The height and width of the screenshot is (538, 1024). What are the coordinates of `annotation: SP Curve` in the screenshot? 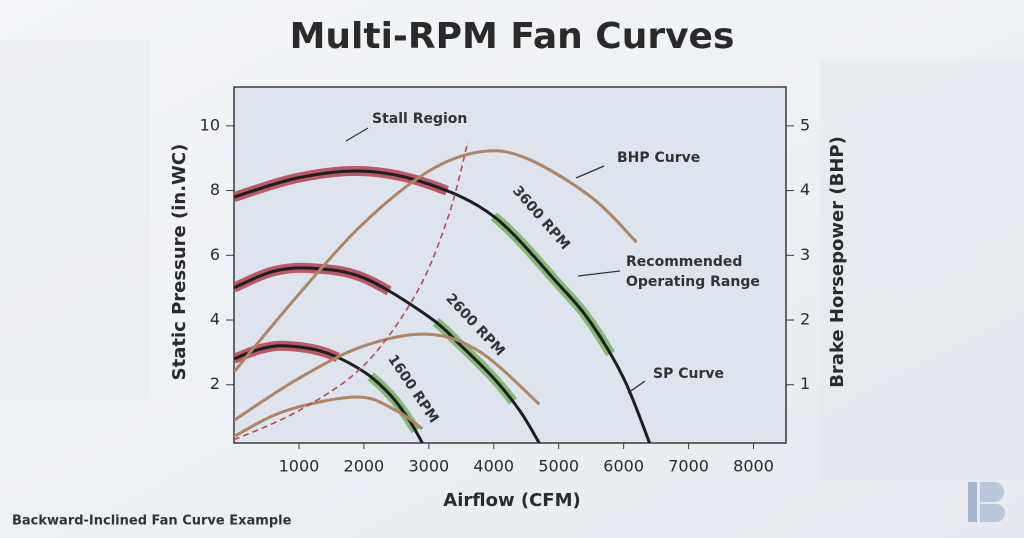 It's located at (688, 374).